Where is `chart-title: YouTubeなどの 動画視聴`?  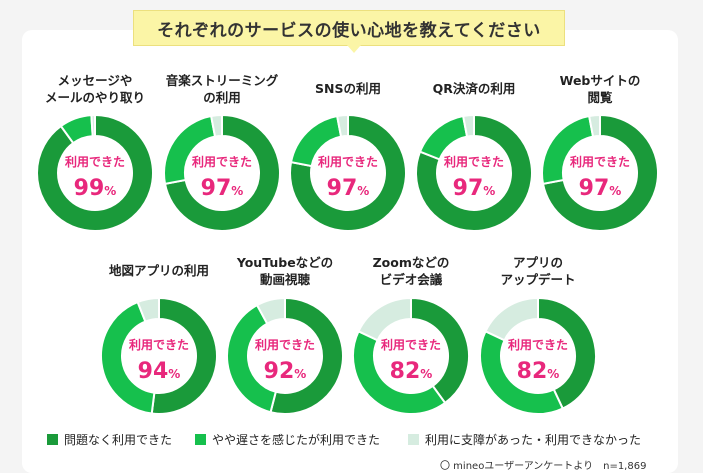 chart-title: YouTubeなどの 動画視聴 is located at coordinates (285, 271).